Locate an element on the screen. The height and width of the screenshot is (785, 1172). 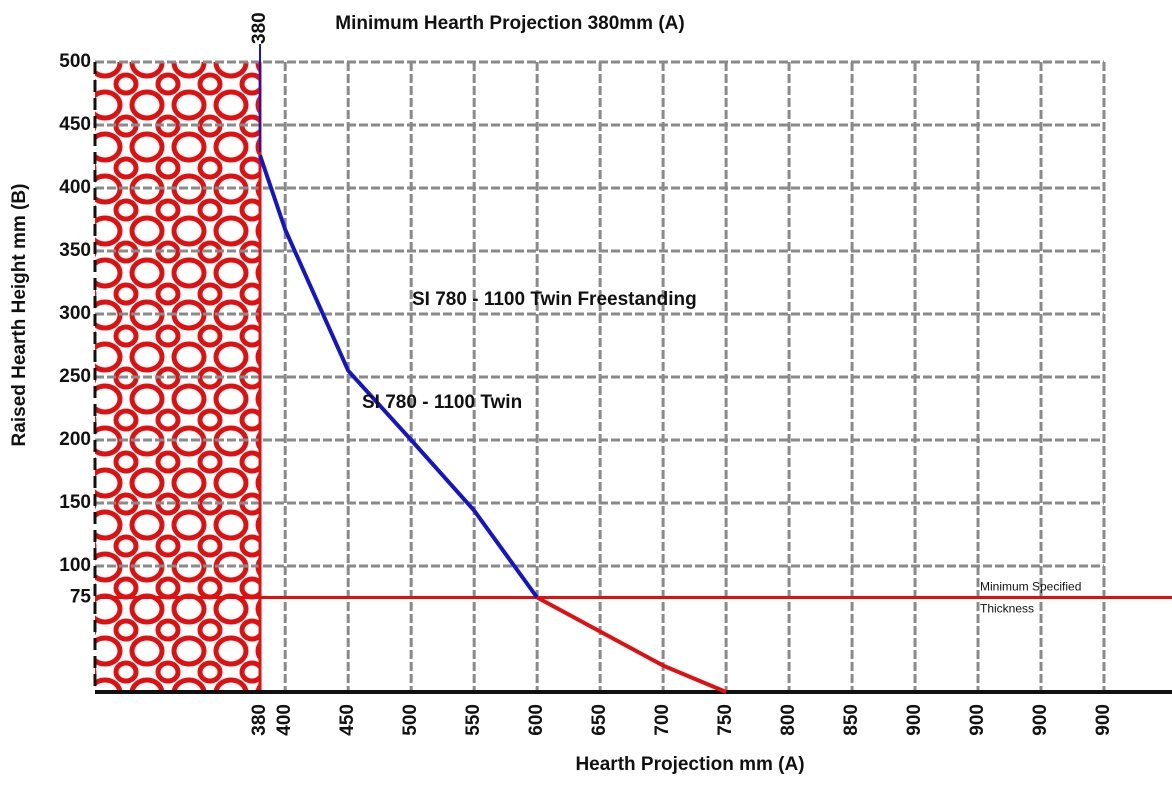
x-tick-label: 500 is located at coordinates (410, 720).